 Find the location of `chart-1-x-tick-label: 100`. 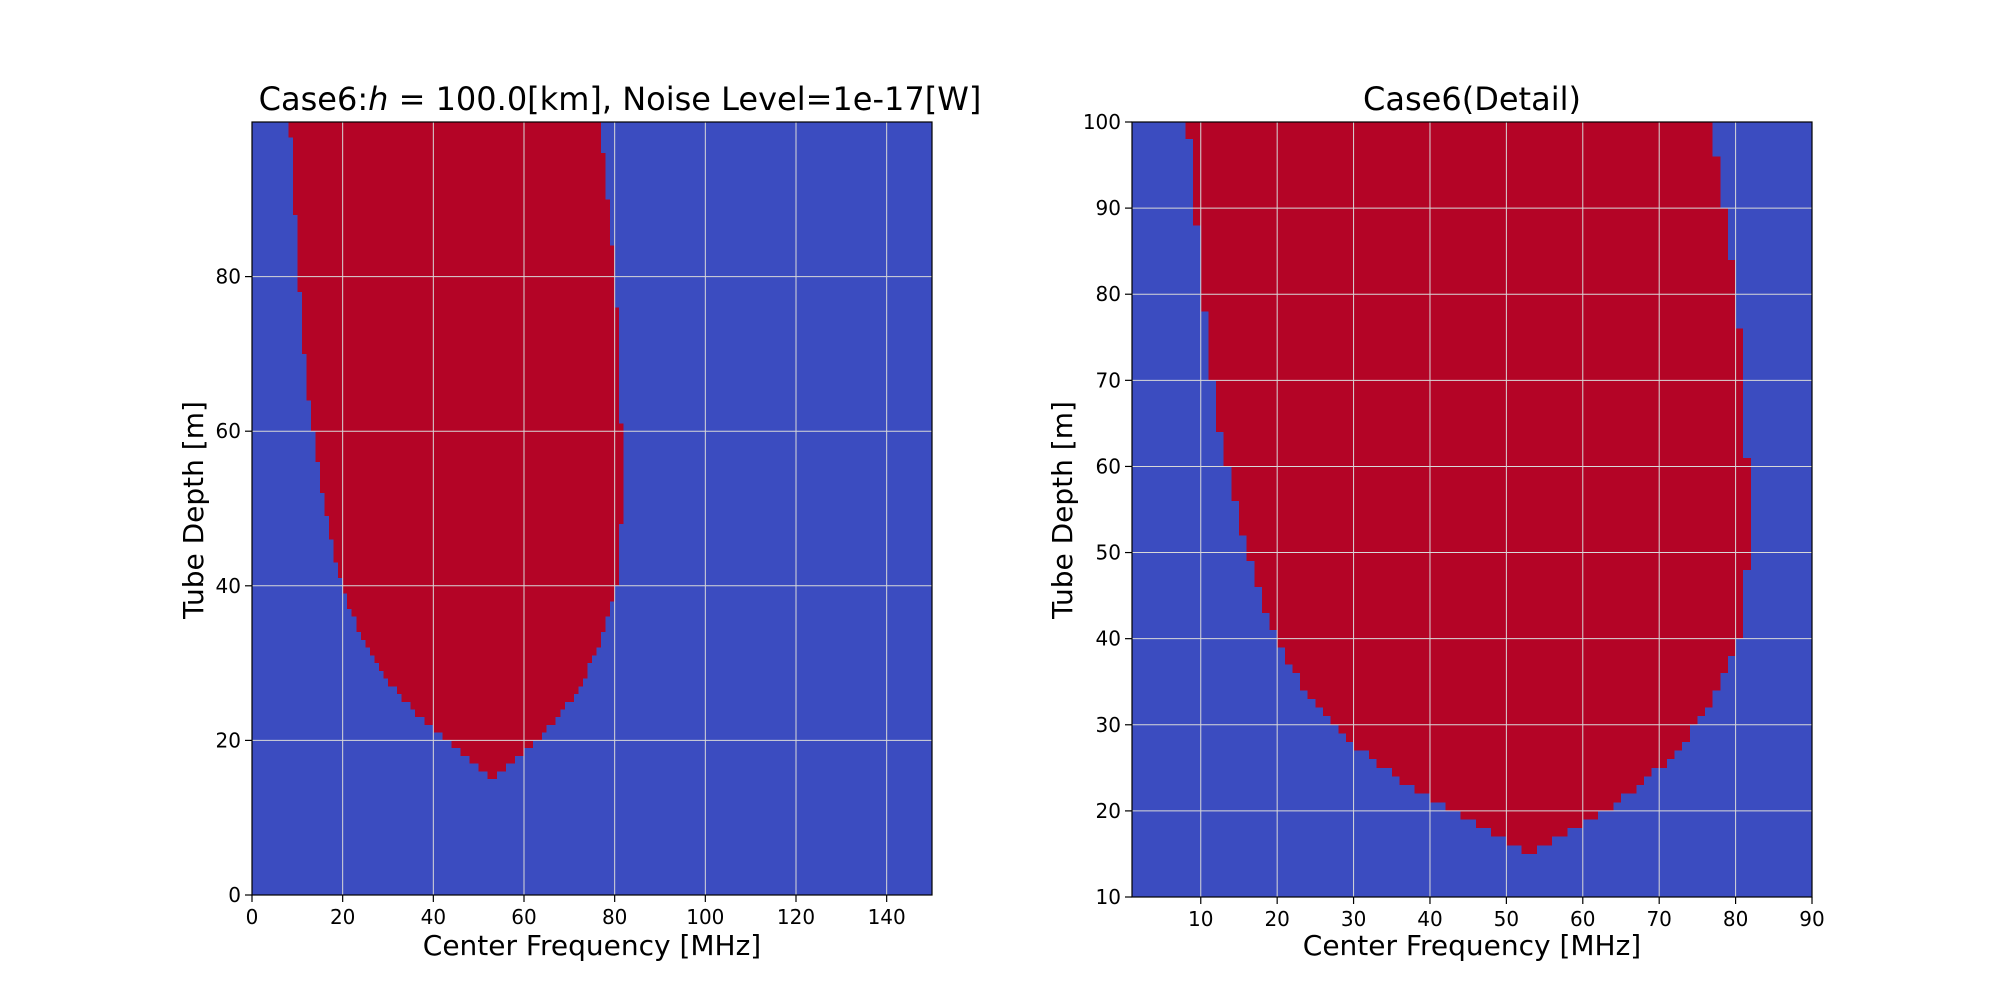

chart-1-x-tick-label: 100 is located at coordinates (705, 917).